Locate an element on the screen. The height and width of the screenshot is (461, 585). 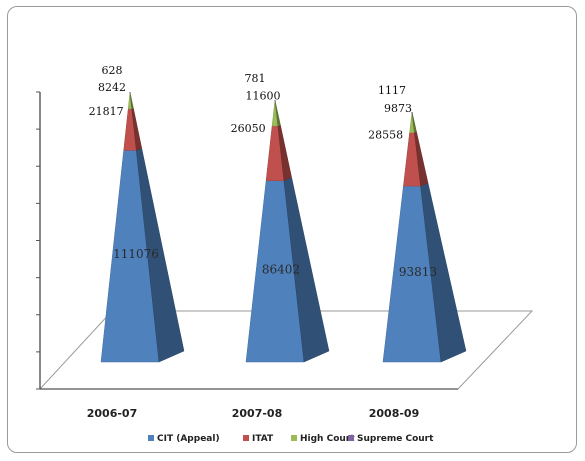
data-label-cit-appeal-2007-08: 86402 is located at coordinates (281, 269).